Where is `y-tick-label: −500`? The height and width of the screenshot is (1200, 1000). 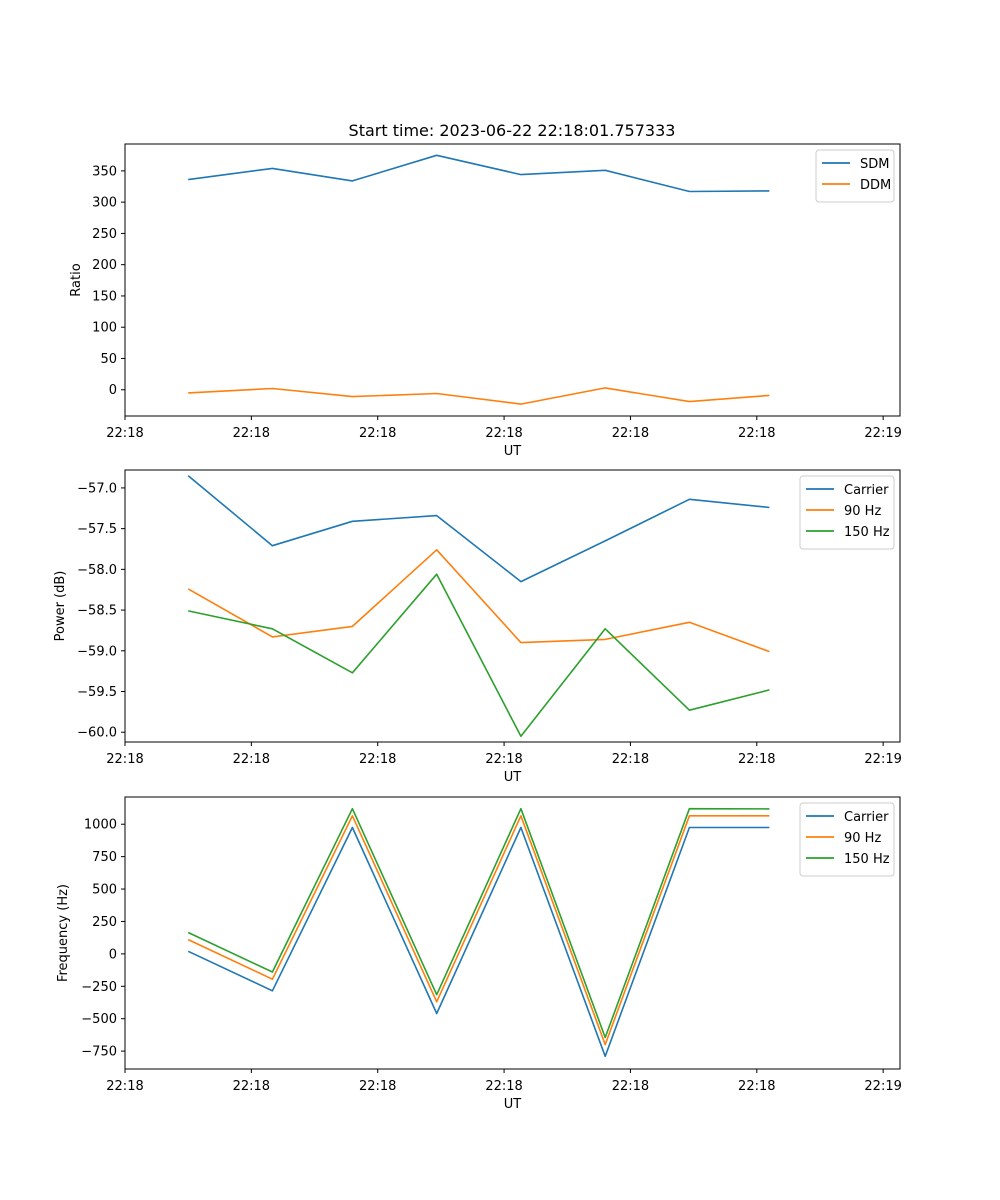 y-tick-label: −500 is located at coordinates (99, 1019).